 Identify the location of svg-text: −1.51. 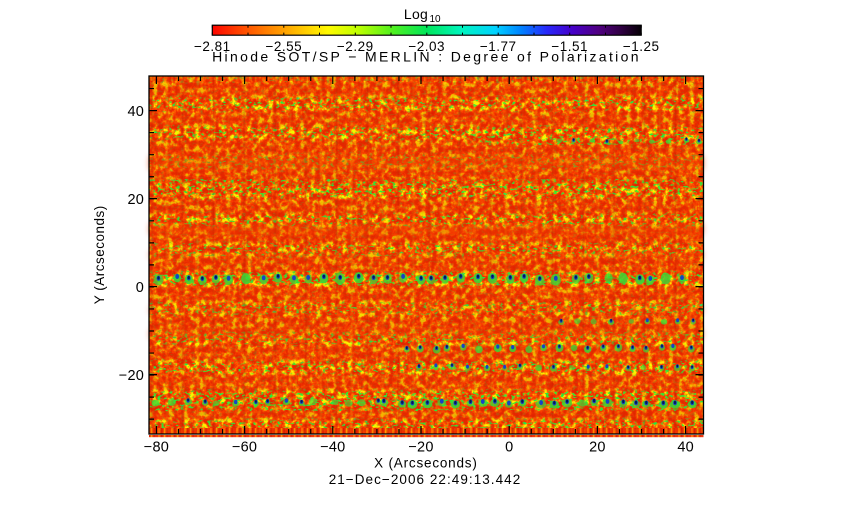
(569, 46).